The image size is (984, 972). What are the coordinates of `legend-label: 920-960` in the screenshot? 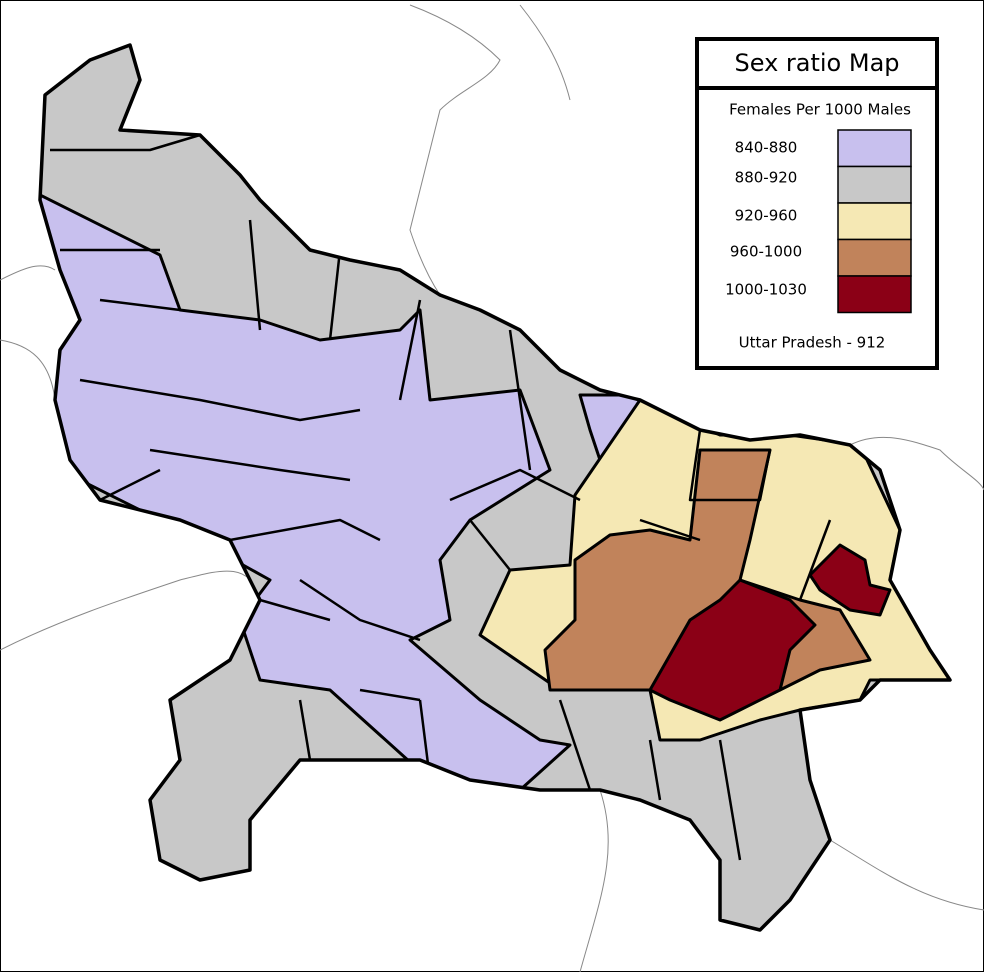 It's located at (766, 216).